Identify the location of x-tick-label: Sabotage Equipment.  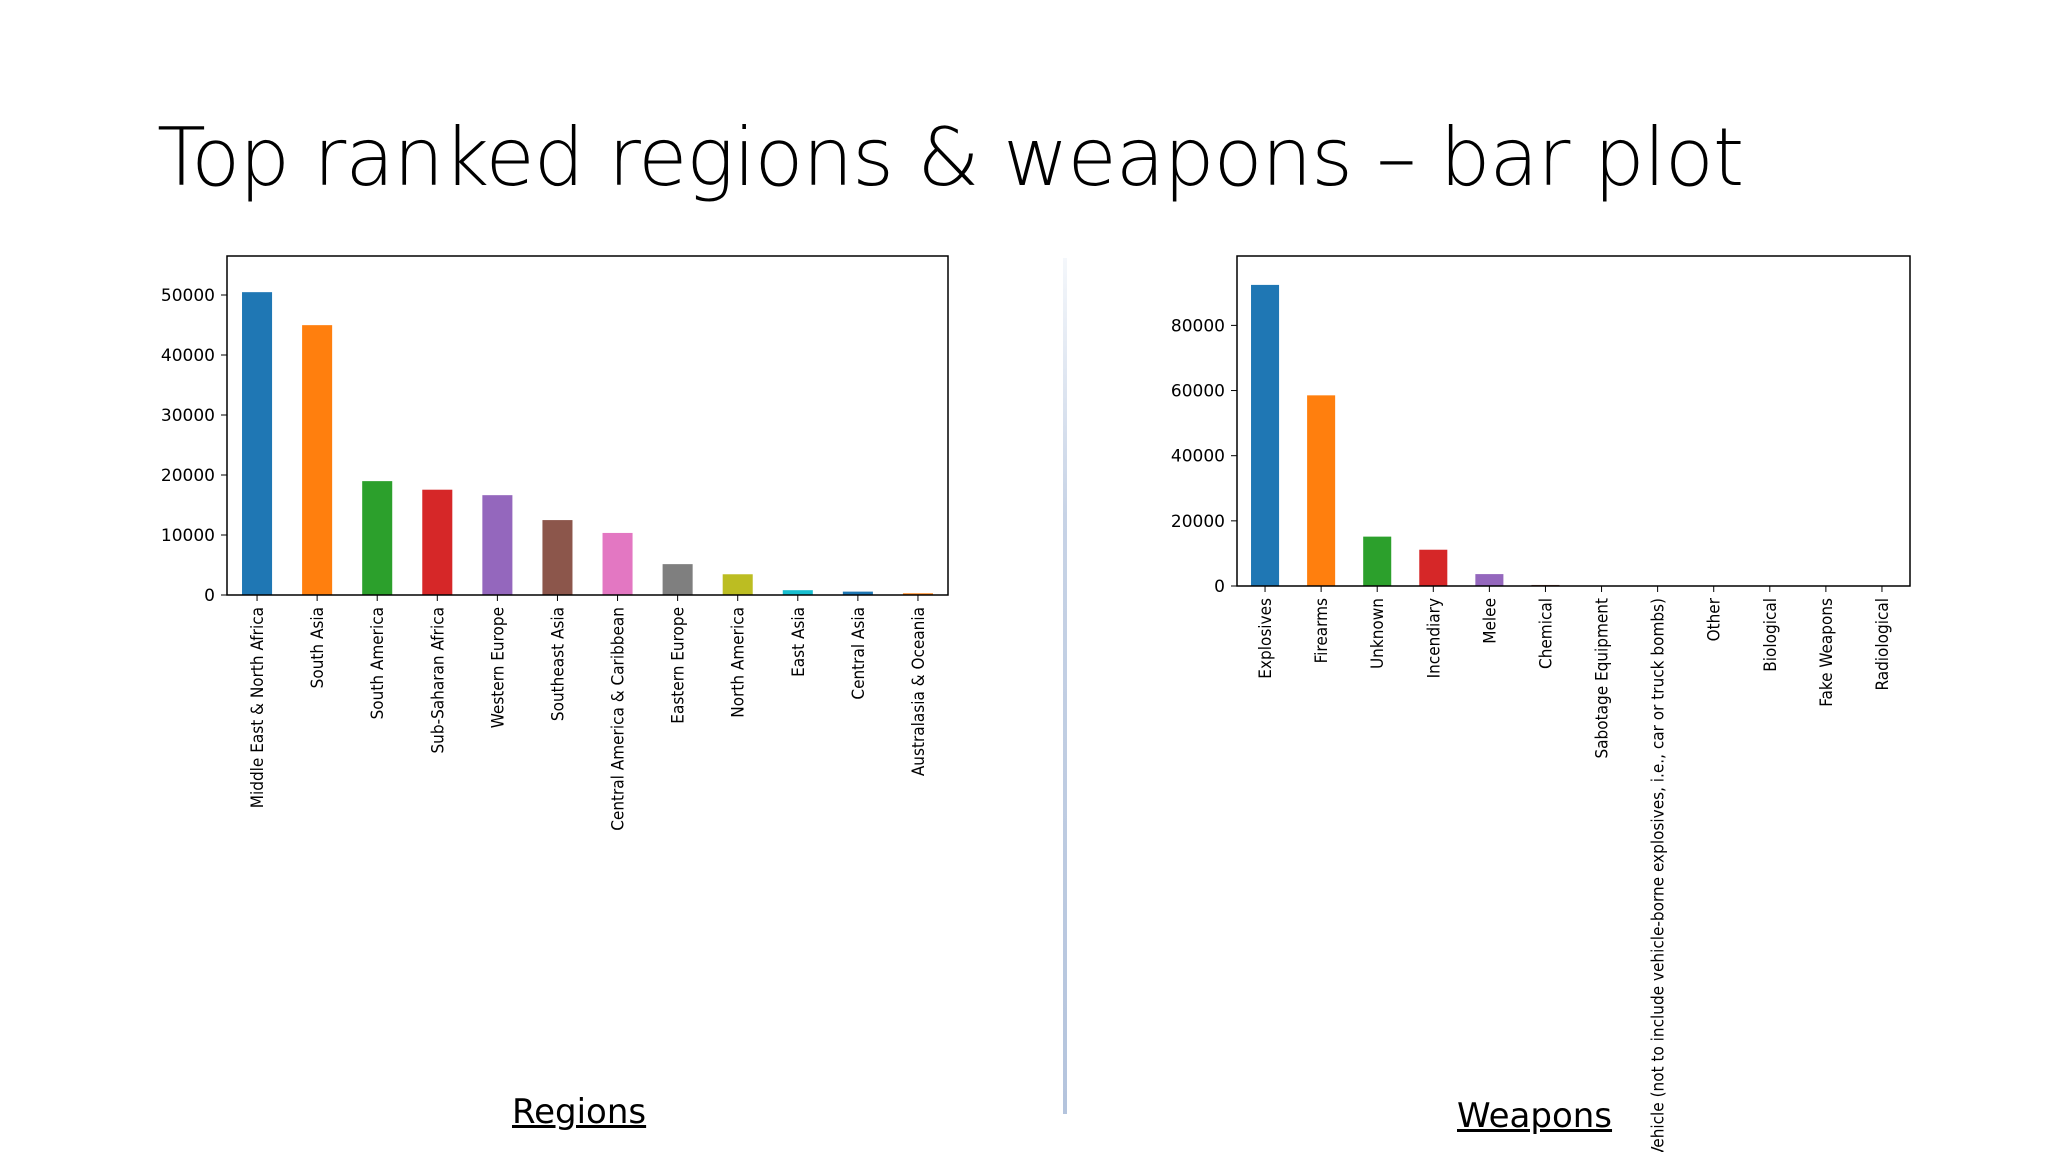
(1603, 678).